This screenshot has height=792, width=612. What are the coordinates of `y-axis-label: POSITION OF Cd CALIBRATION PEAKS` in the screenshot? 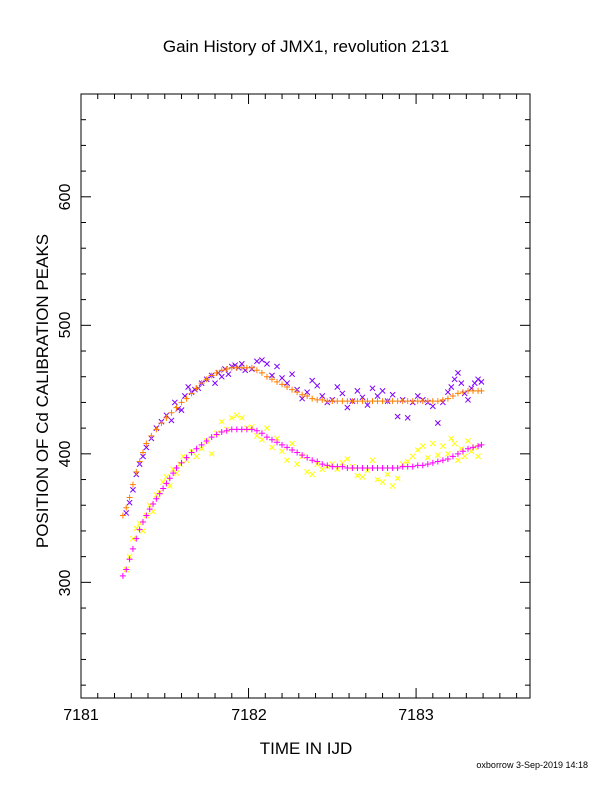 It's located at (42, 391).